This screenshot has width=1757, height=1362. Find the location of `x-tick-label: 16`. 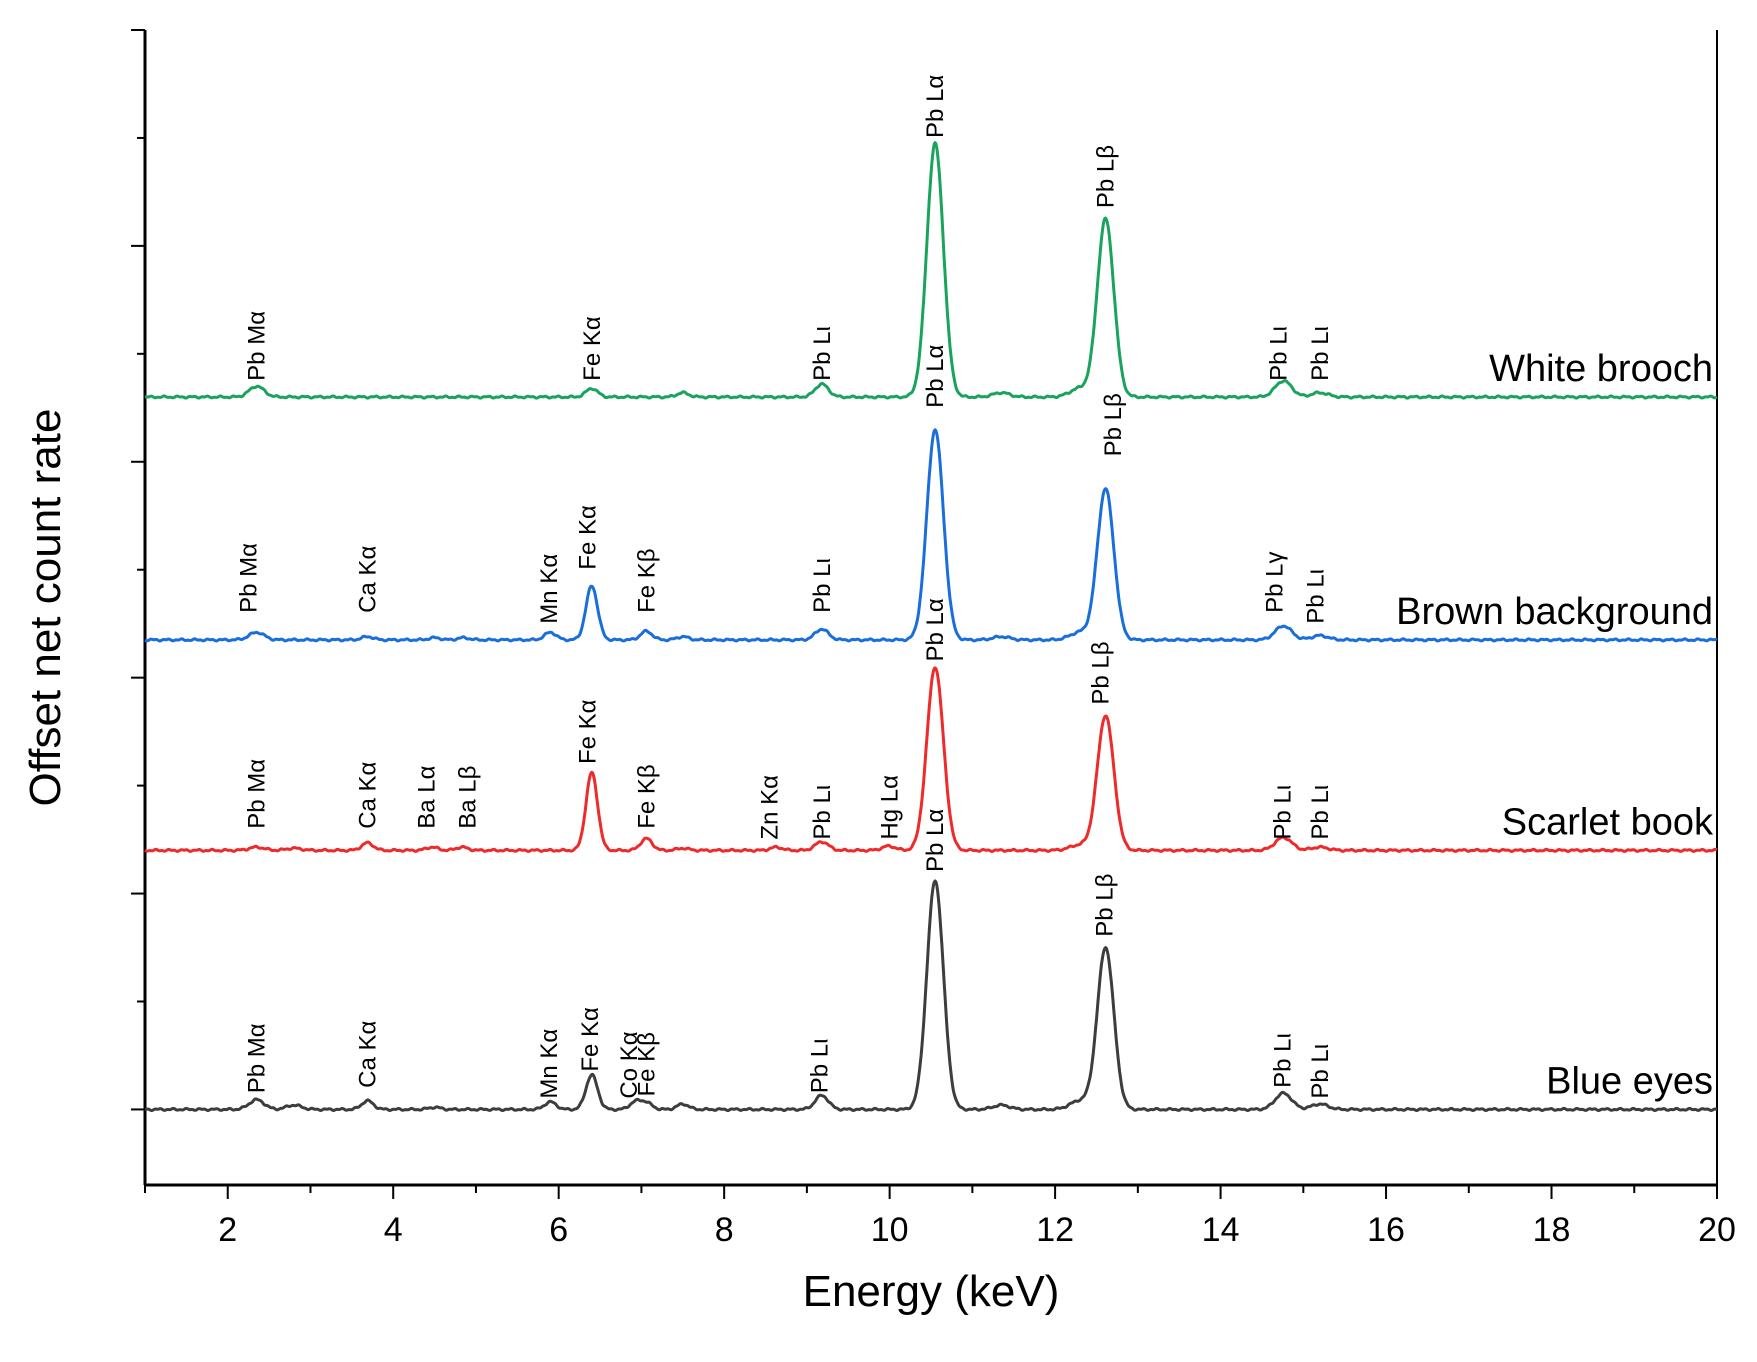

x-tick-label: 16 is located at coordinates (1386, 1230).